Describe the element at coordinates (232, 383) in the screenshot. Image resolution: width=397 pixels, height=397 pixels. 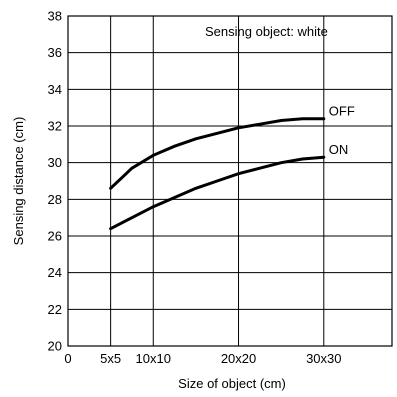
I see `x-axis-title: Size of object (cm)` at that location.